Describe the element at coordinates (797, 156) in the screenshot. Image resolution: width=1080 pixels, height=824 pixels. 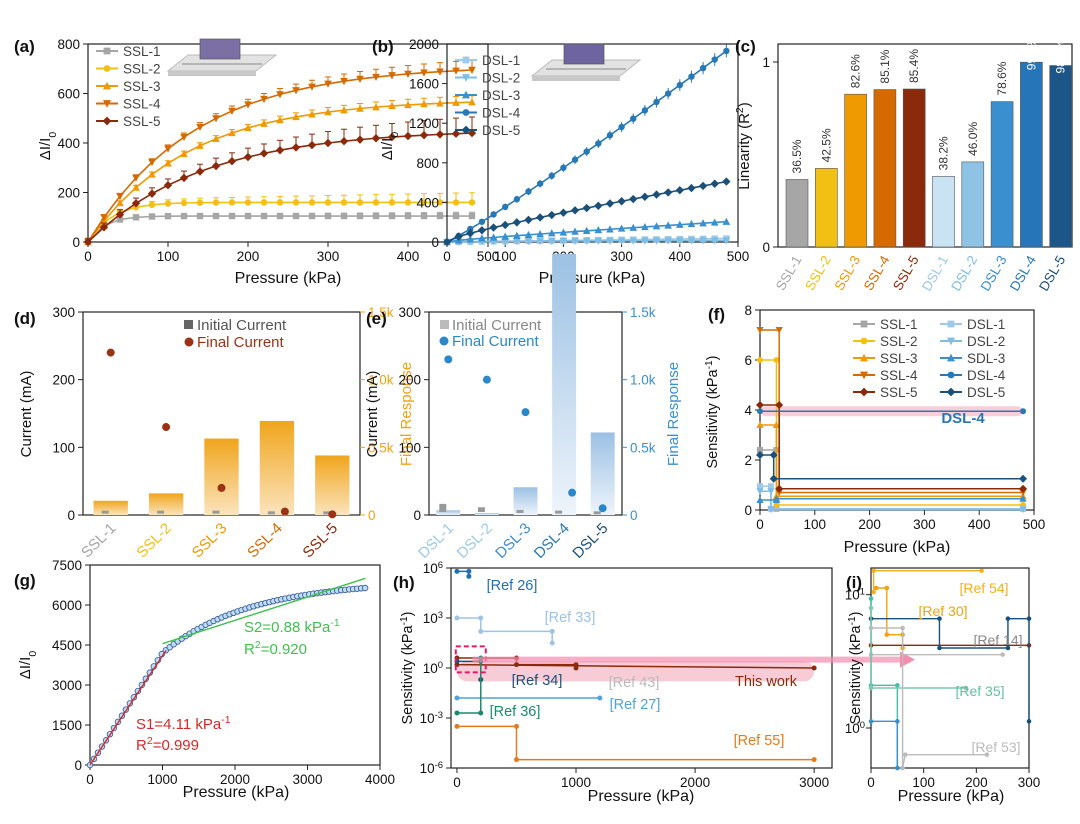
I see `bar-value-label: 36.5%` at that location.